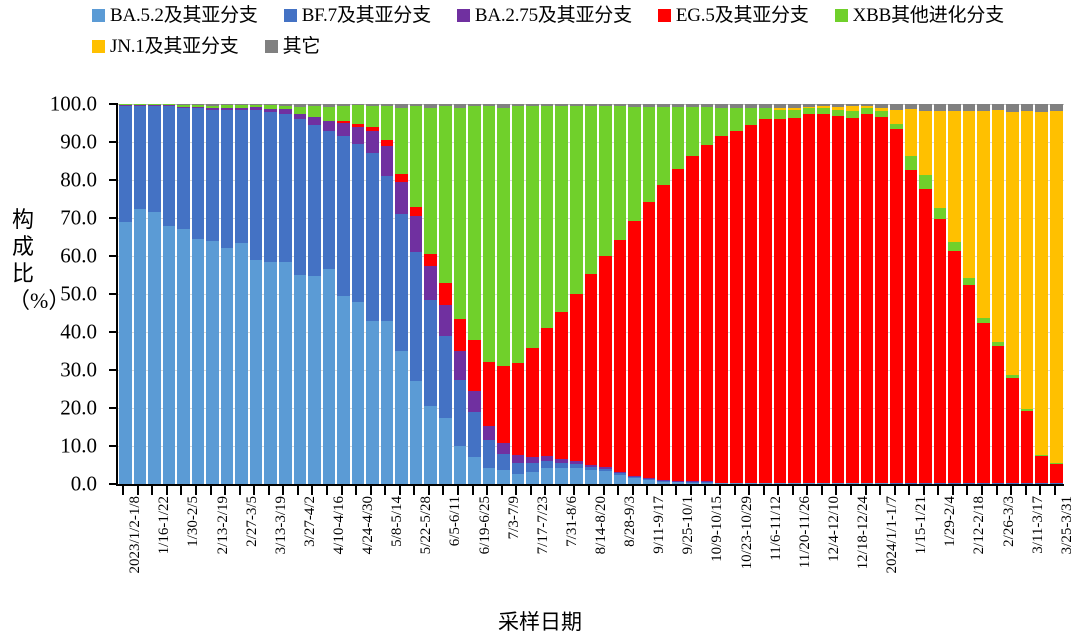 Image resolution: width=1080 pixels, height=640 pixels. What do you see at coordinates (357, 15) in the screenshot?
I see `legend-item: BF.7及其亚分支` at bounding box center [357, 15].